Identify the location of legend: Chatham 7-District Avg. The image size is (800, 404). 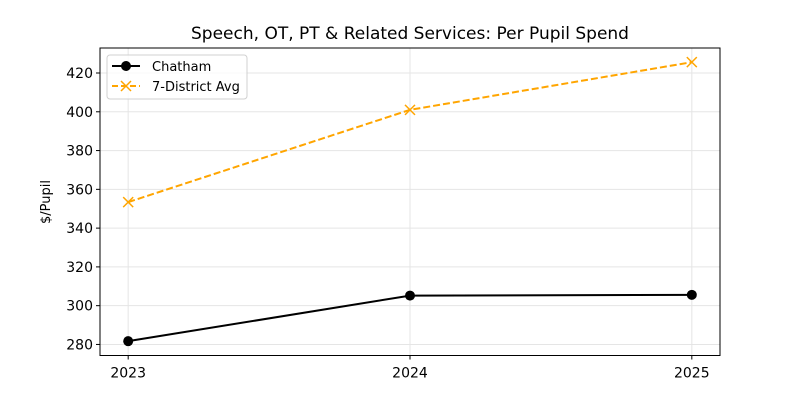
(177, 77).